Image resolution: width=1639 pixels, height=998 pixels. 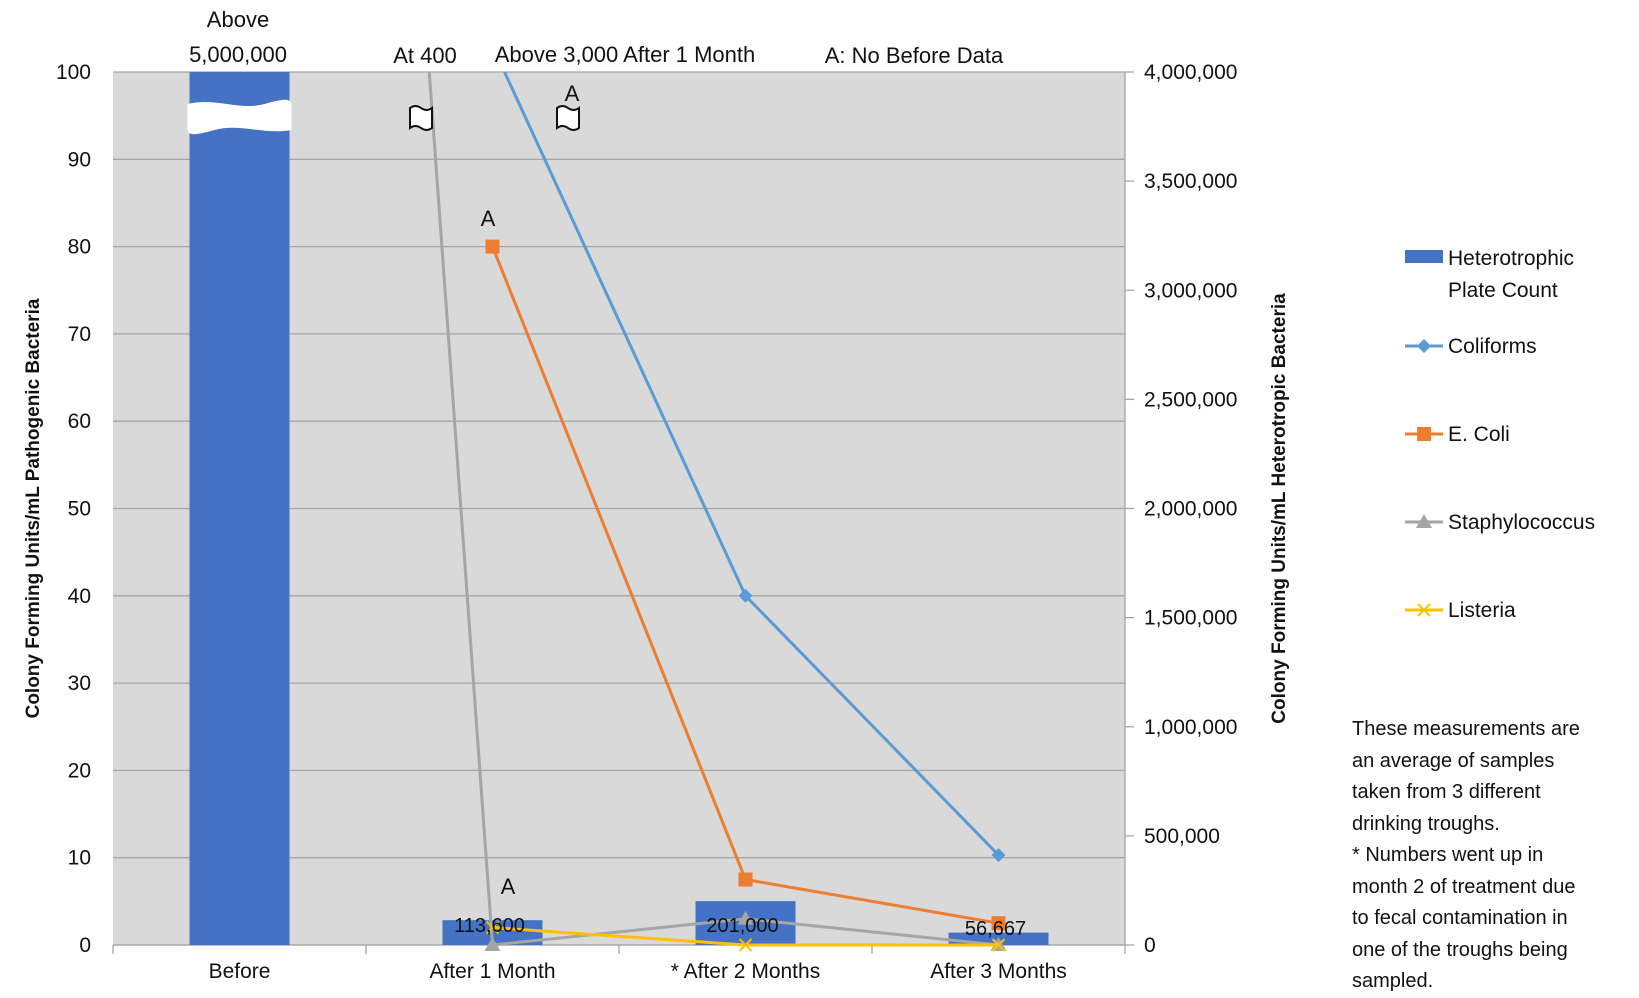 I want to click on legend-item: Staphylococcus, so click(x=1500, y=522).